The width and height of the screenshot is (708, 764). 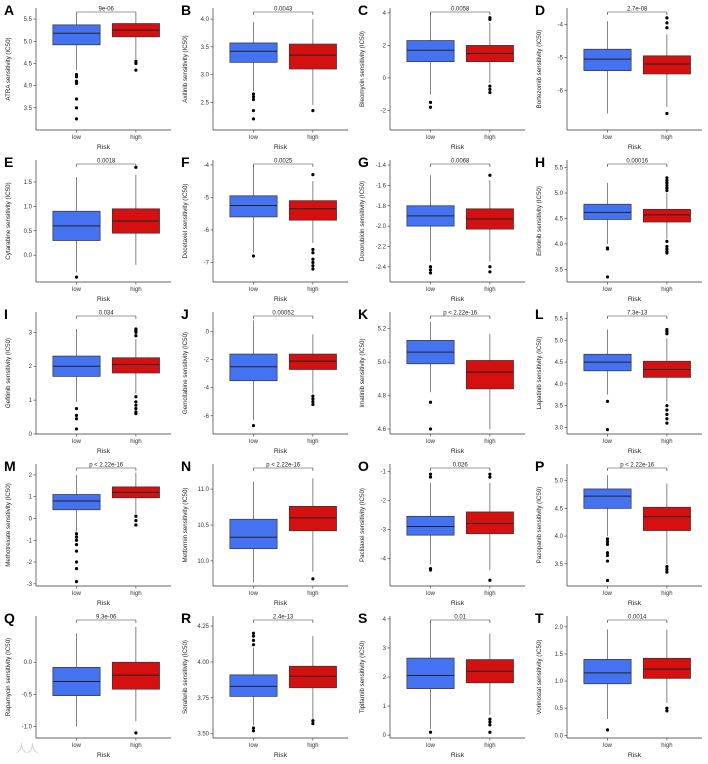 I want to click on y-tick-label: -2.4, so click(x=381, y=268).